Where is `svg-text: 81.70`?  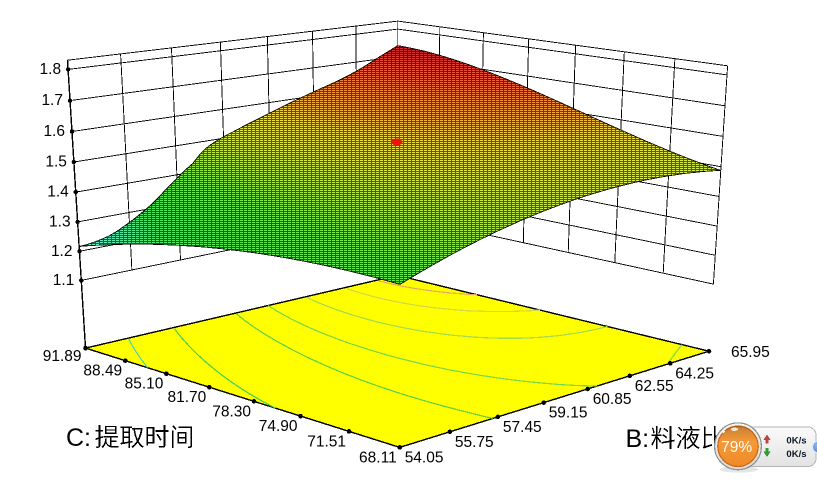
svg-text: 81.70 is located at coordinates (187, 397).